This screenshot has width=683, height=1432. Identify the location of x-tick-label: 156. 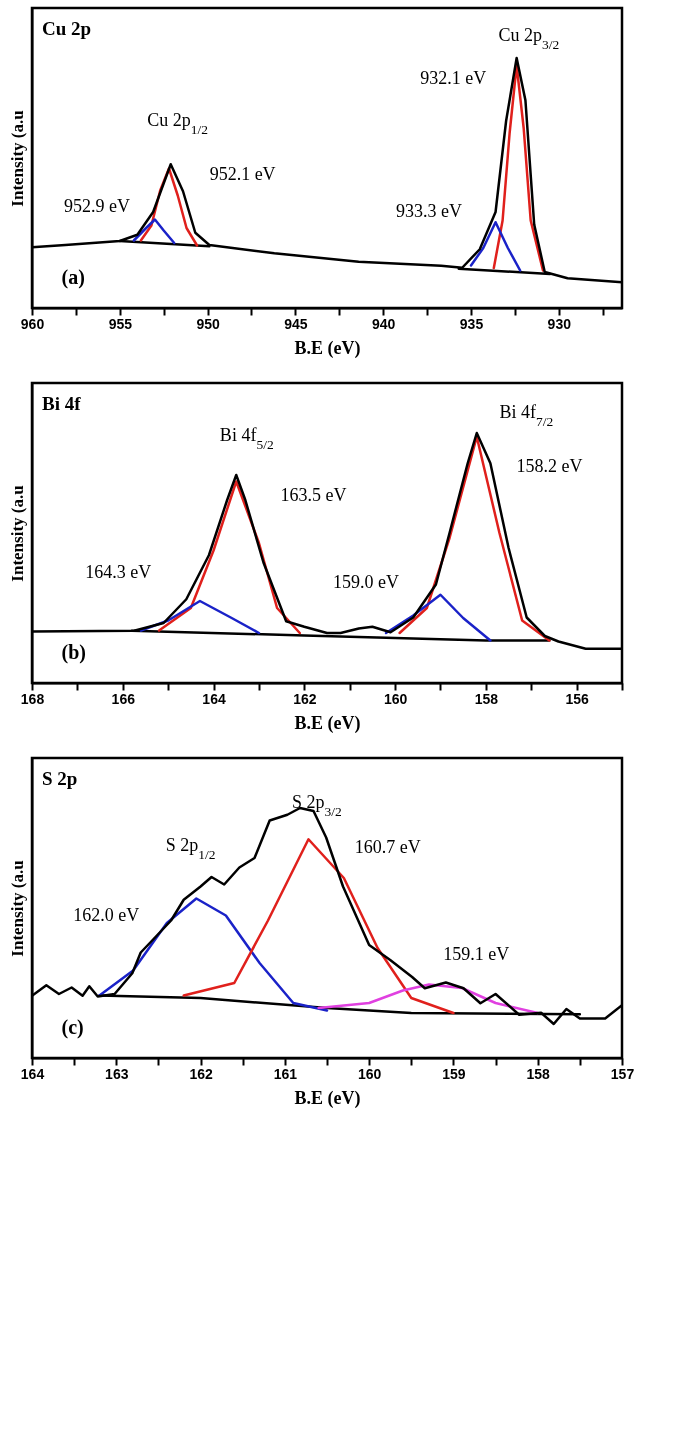
(577, 698).